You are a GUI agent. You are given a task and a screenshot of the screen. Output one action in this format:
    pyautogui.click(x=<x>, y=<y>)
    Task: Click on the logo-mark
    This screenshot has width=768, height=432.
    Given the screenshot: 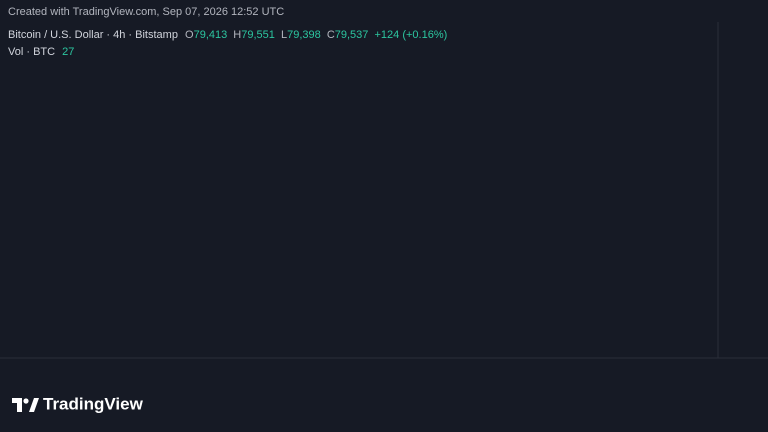 What is the action you would take?
    pyautogui.click(x=17, y=405)
    